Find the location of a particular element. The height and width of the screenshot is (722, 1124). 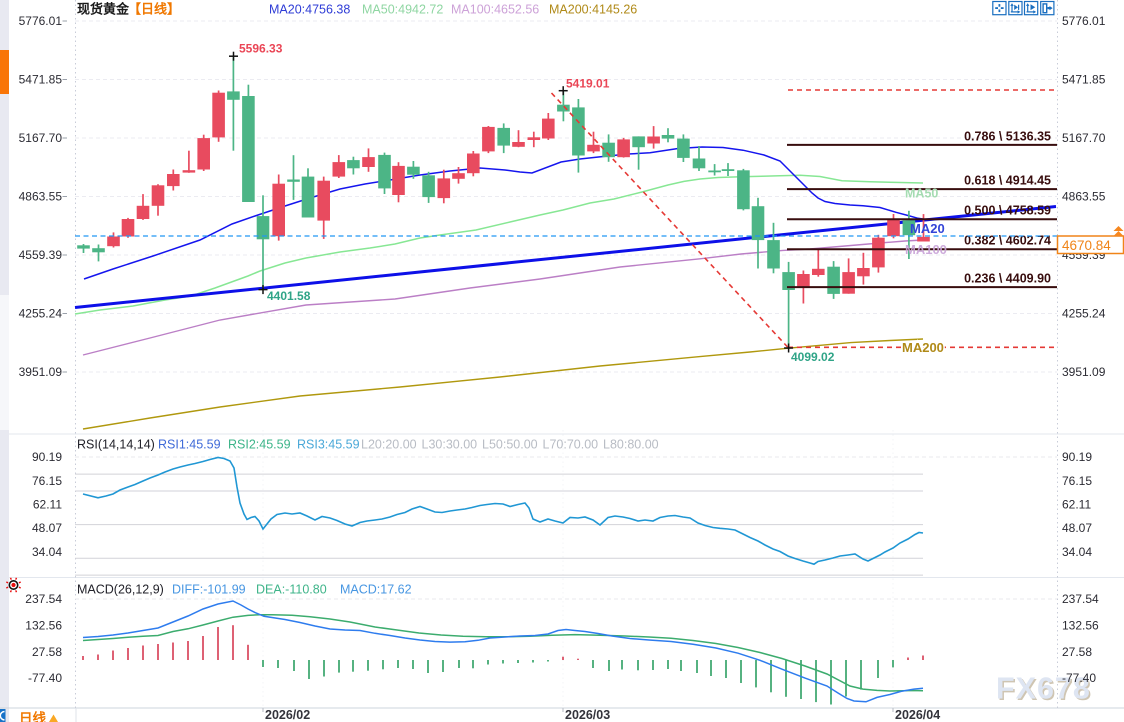

svg-text: RSI2:45.59 is located at coordinates (259, 445).